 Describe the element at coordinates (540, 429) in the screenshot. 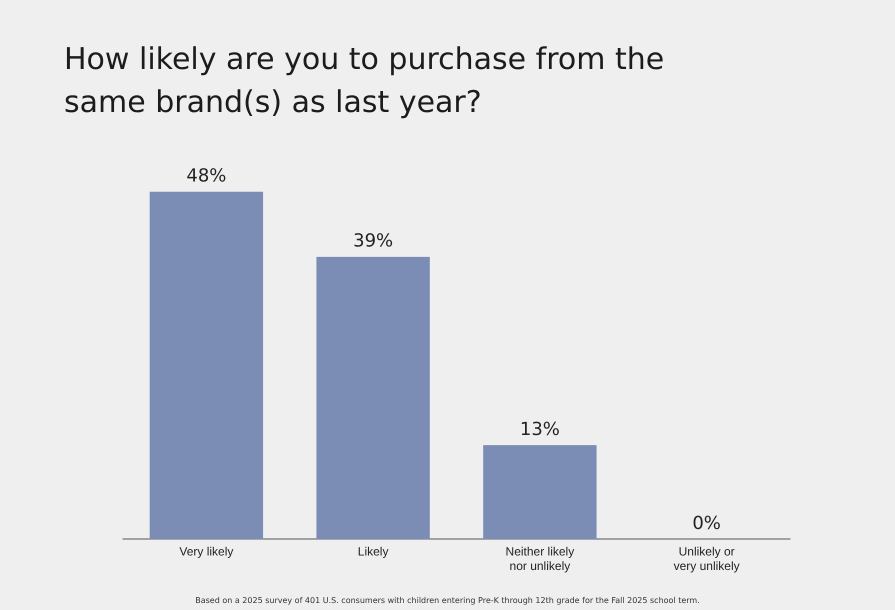

I see `data-label: 13%` at that location.